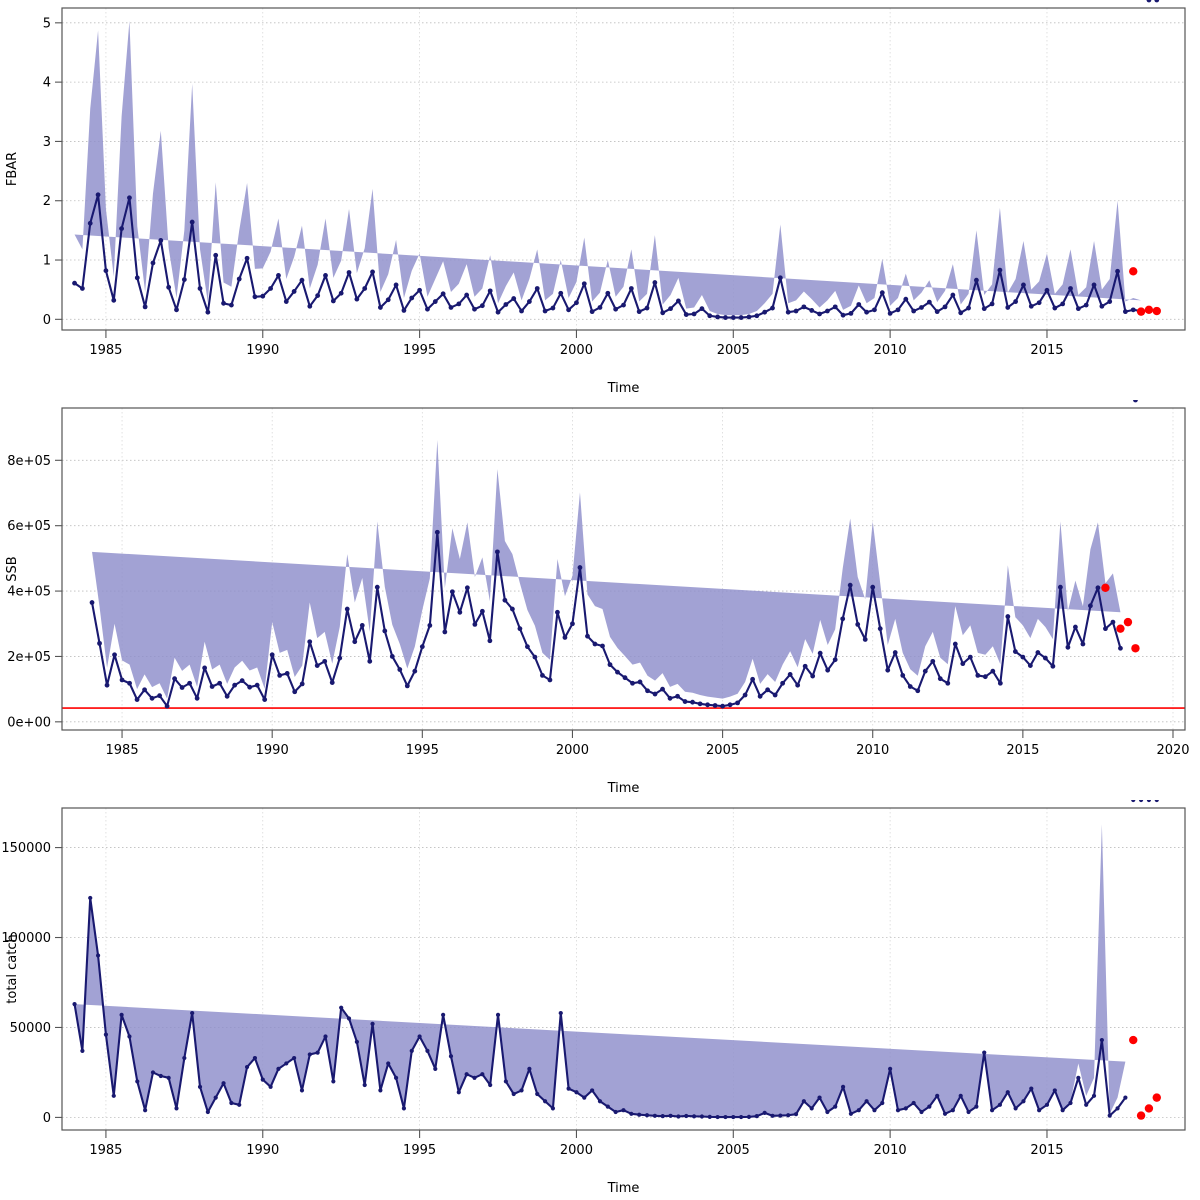  I want to click on x-tick-label: 1995, so click(419, 1150).